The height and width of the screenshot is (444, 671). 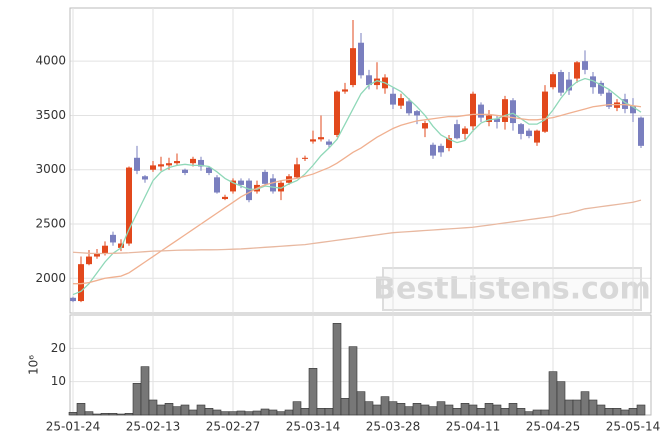 I want to click on x-tick-label: 25-04-25, so click(x=553, y=427).